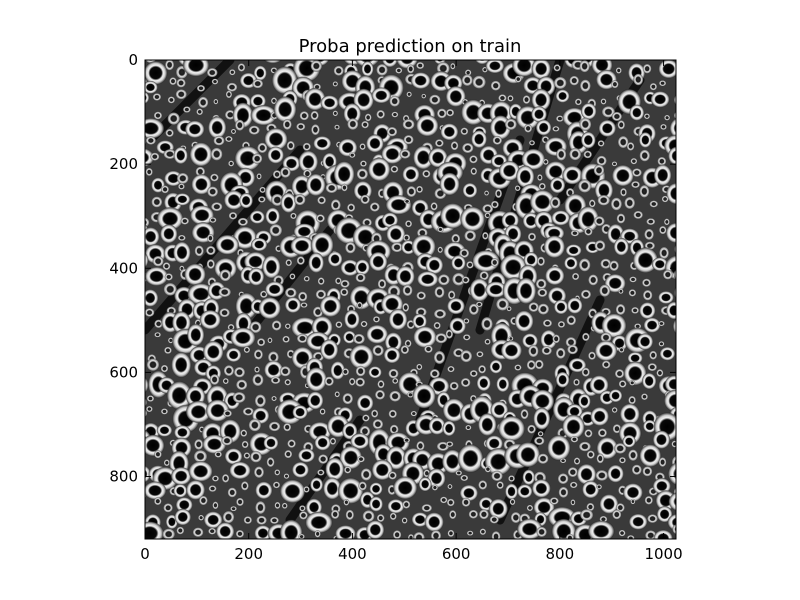 Image resolution: width=800 pixels, height=600 pixels. What do you see at coordinates (133, 60) in the screenshot?
I see `y-tick-label: 0` at bounding box center [133, 60].